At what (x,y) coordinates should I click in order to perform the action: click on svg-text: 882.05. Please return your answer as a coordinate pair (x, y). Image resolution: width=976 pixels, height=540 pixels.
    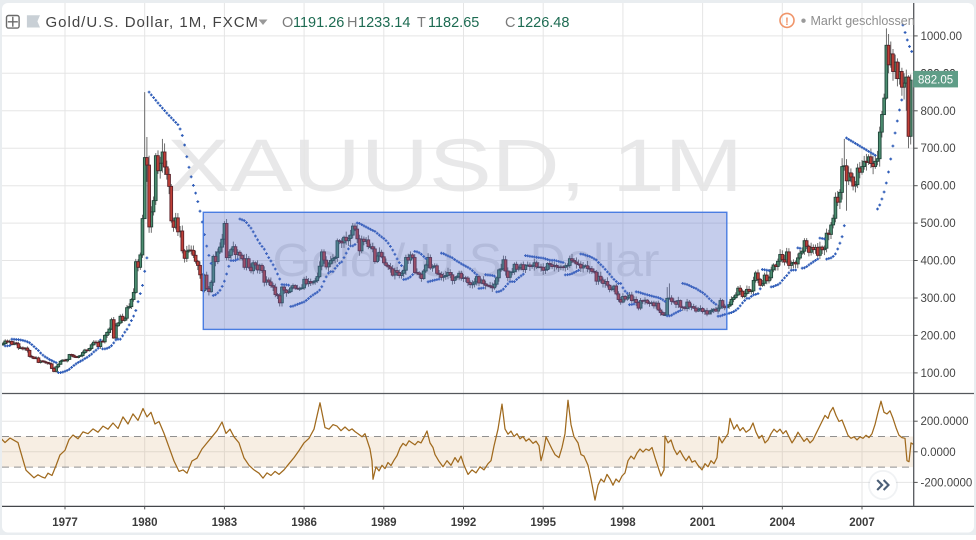
    Looking at the image, I should click on (935, 80).